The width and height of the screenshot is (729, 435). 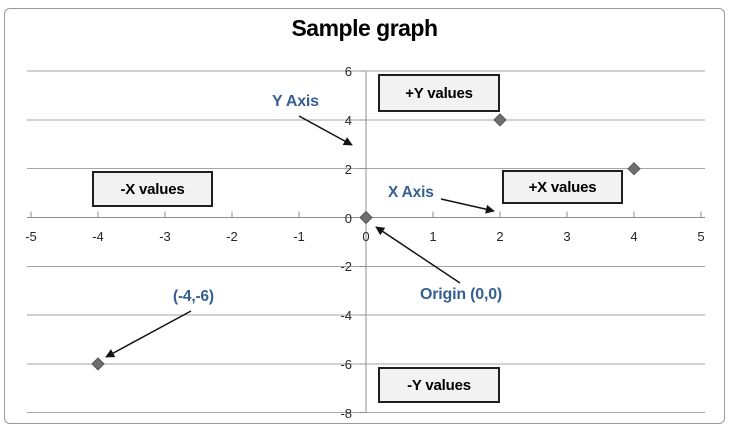 What do you see at coordinates (325, 130) in the screenshot?
I see `y-axis-annotation-arrow` at bounding box center [325, 130].